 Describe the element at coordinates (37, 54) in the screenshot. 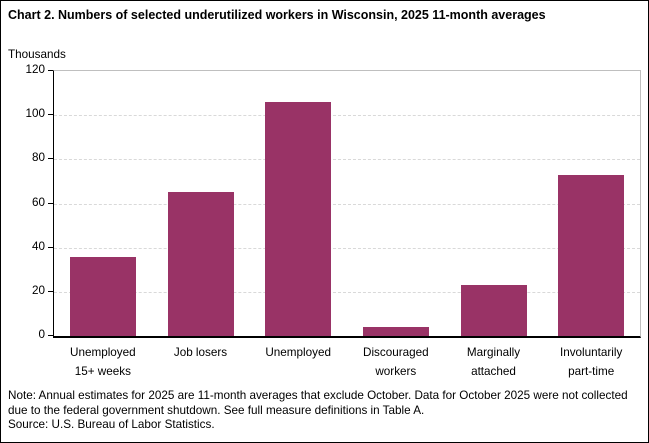

I see `y-axis-units-label: Thousands` at that location.